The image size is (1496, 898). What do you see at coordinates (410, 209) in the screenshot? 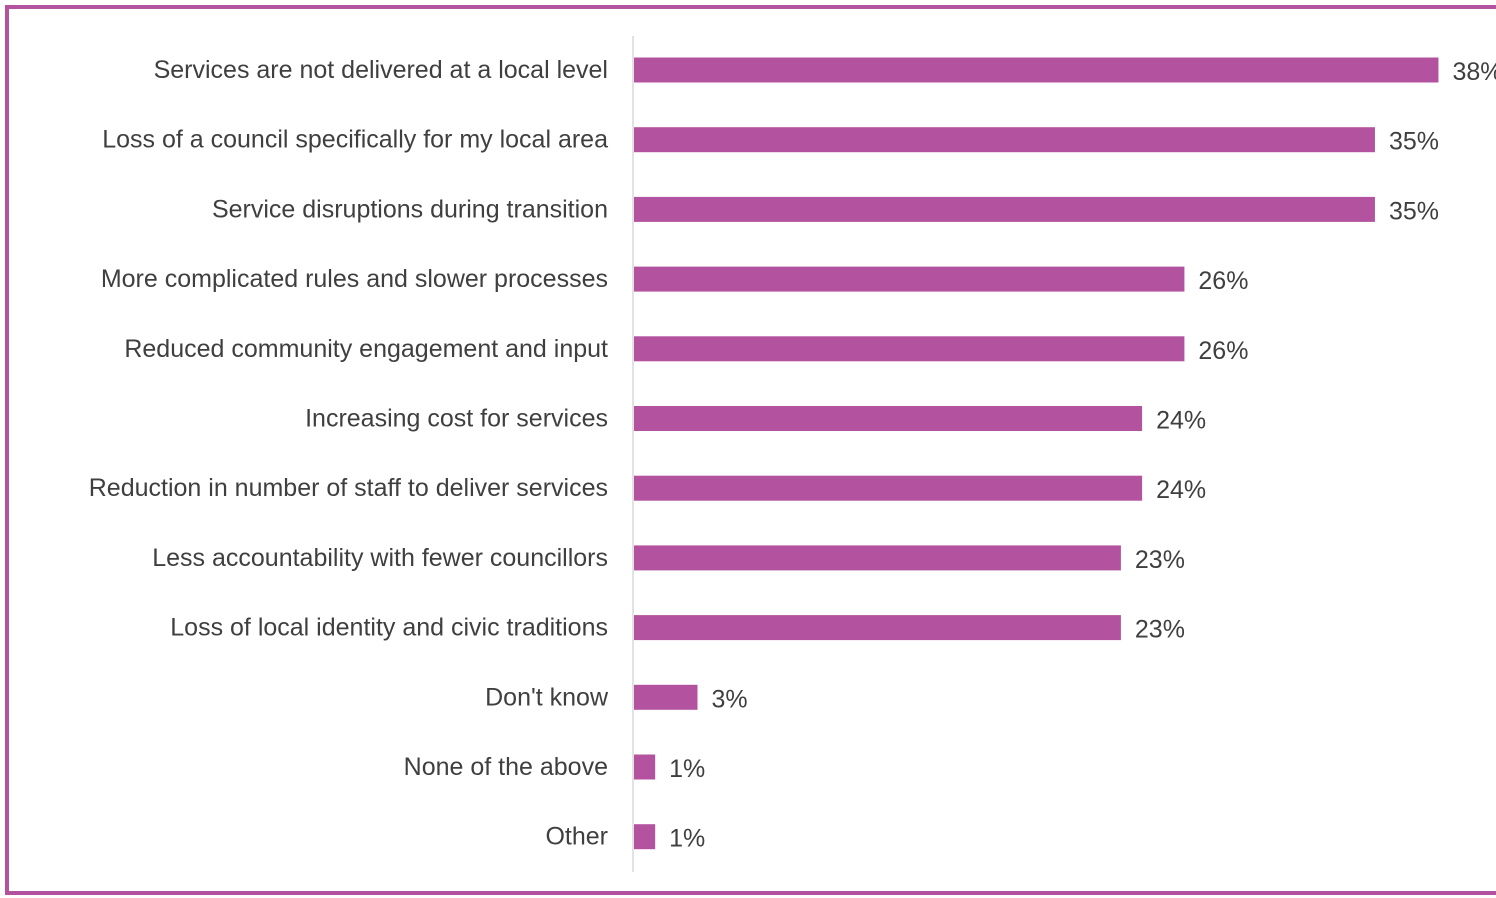
I see `category-label: Service disruptions during transition` at bounding box center [410, 209].